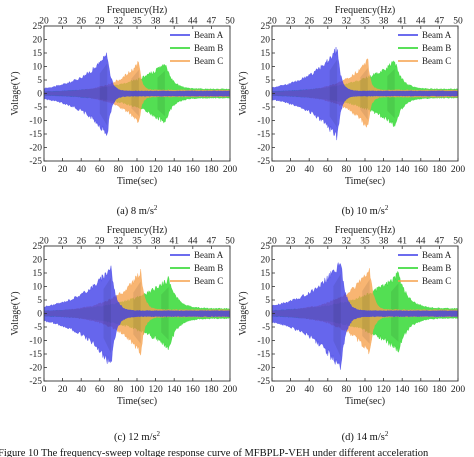 This screenshot has width=474, height=457. Describe the element at coordinates (243, 313) in the screenshot. I see `y-axis-label: Voltage(V)` at that location.